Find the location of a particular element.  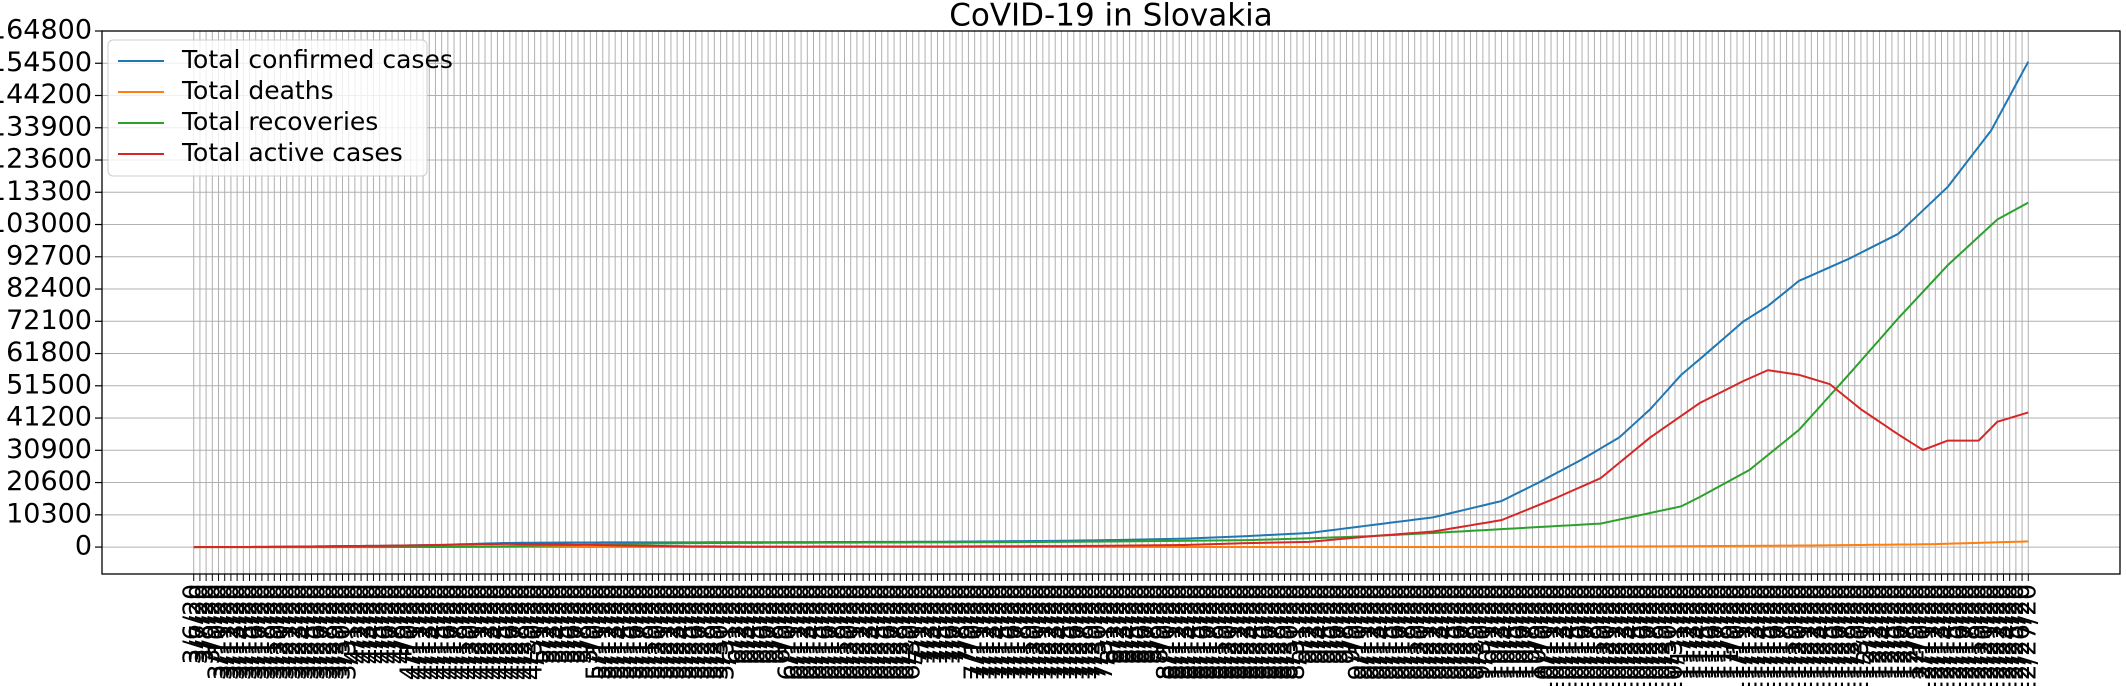

x-tick-label: 3/30/20 is located at coordinates (340, 632).